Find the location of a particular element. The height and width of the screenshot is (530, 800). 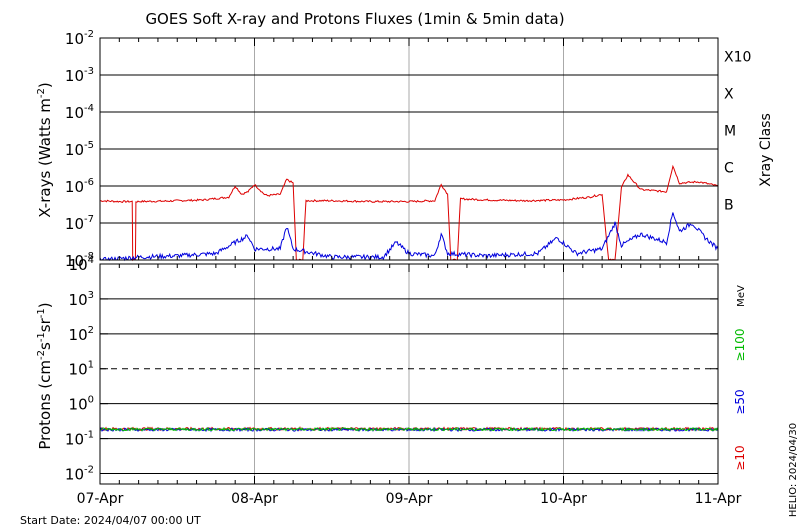

start-date: Start Date: 2024/04/07 00:00 UT is located at coordinates (110, 520).